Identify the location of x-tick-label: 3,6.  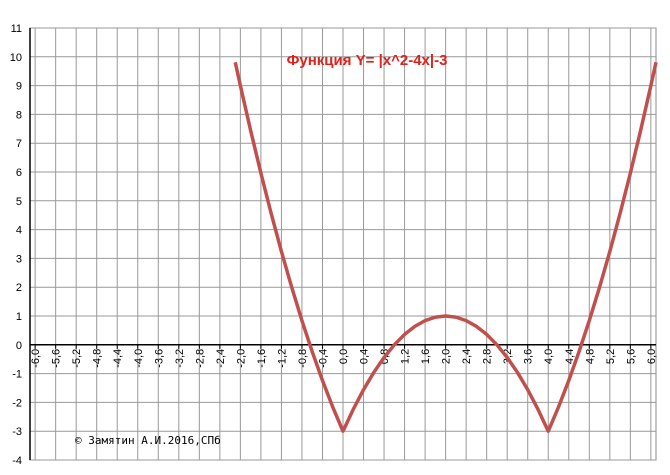
(529, 356).